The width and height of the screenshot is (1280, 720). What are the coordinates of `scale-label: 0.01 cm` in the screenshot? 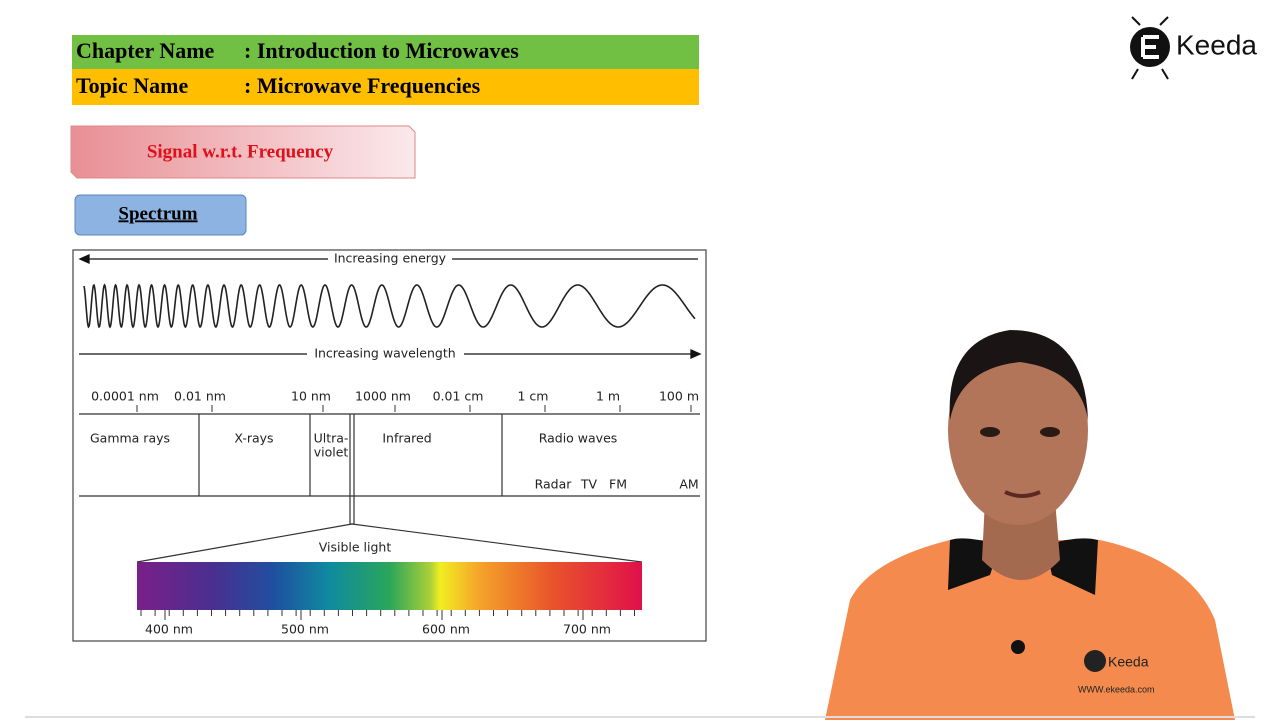 It's located at (458, 396).